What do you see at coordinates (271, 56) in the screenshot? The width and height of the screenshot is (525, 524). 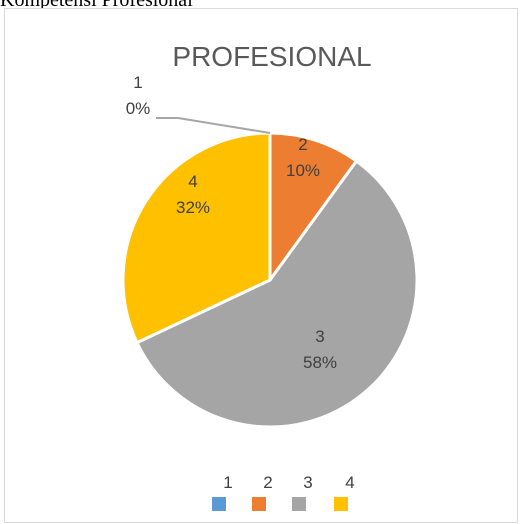 I see `chart-title: PROFESIONAL` at bounding box center [271, 56].